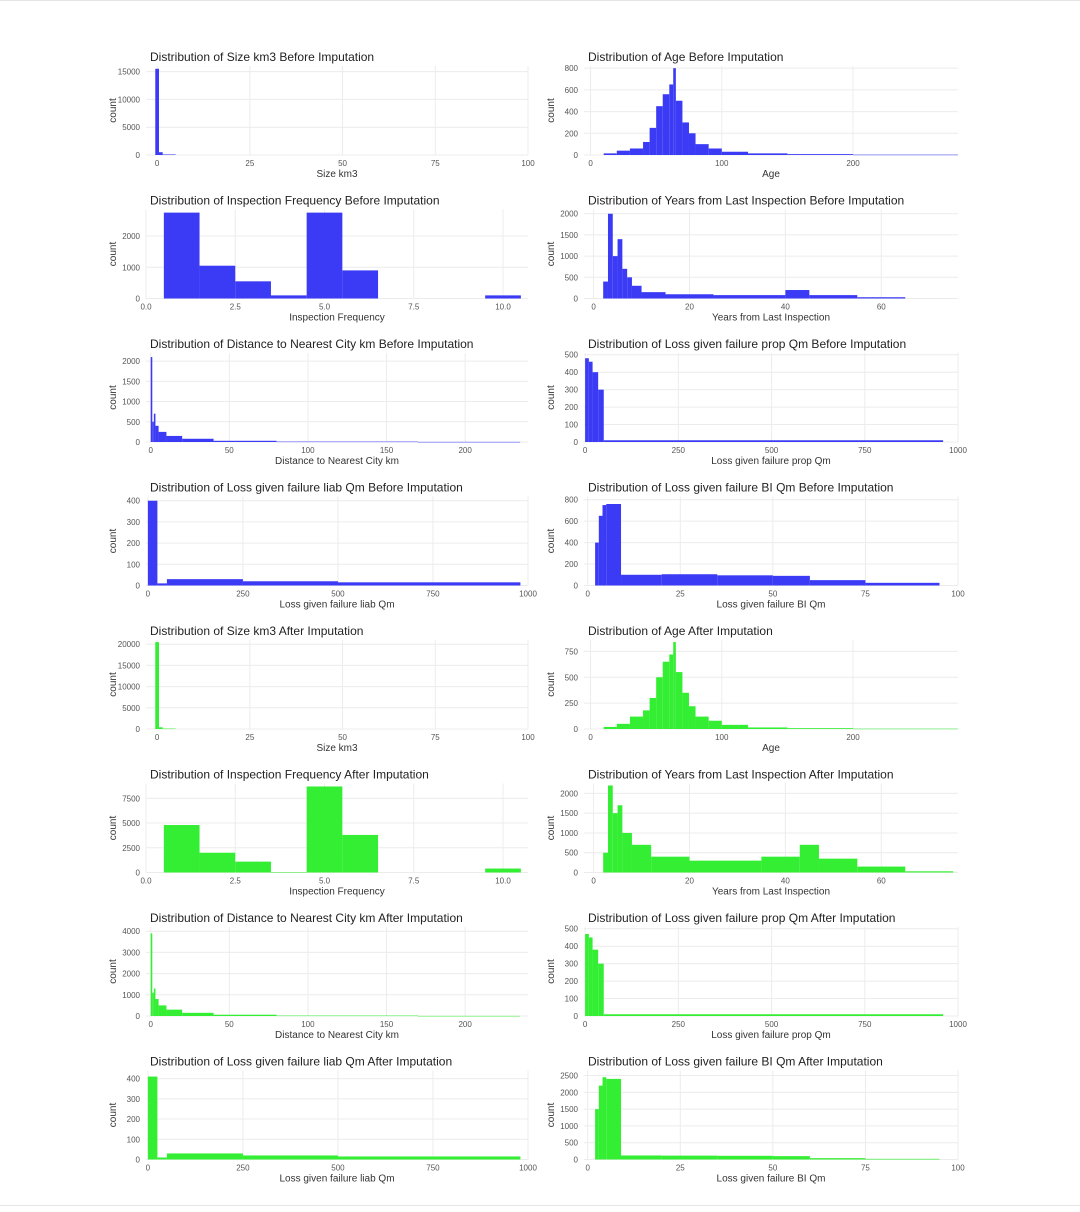  What do you see at coordinates (465, 1024) in the screenshot?
I see `x-tick-label: 200` at bounding box center [465, 1024].